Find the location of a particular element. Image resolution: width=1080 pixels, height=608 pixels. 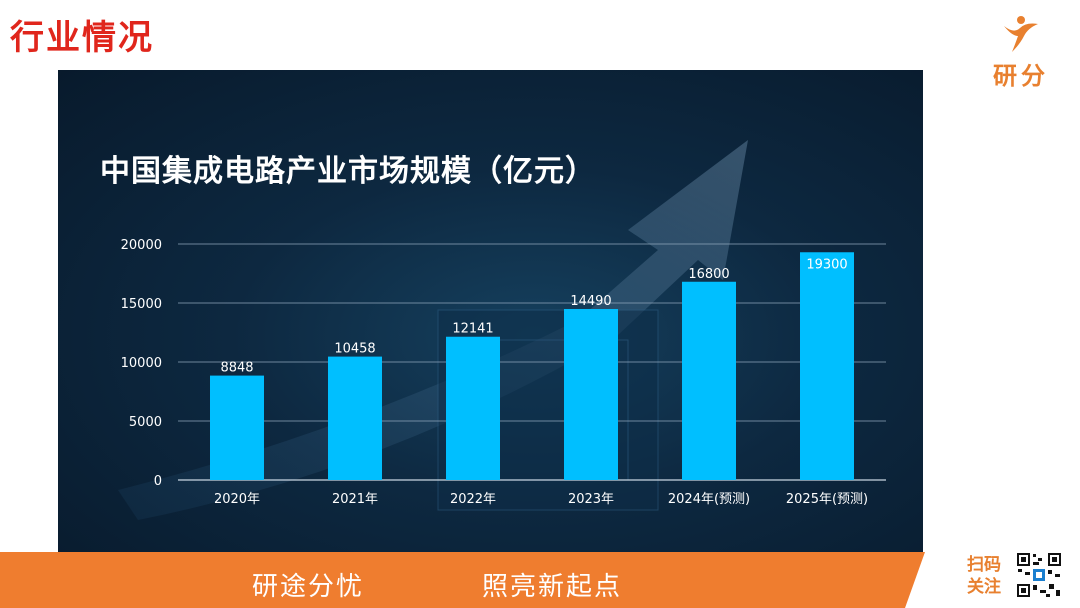

data-label: 16800 is located at coordinates (708, 274).